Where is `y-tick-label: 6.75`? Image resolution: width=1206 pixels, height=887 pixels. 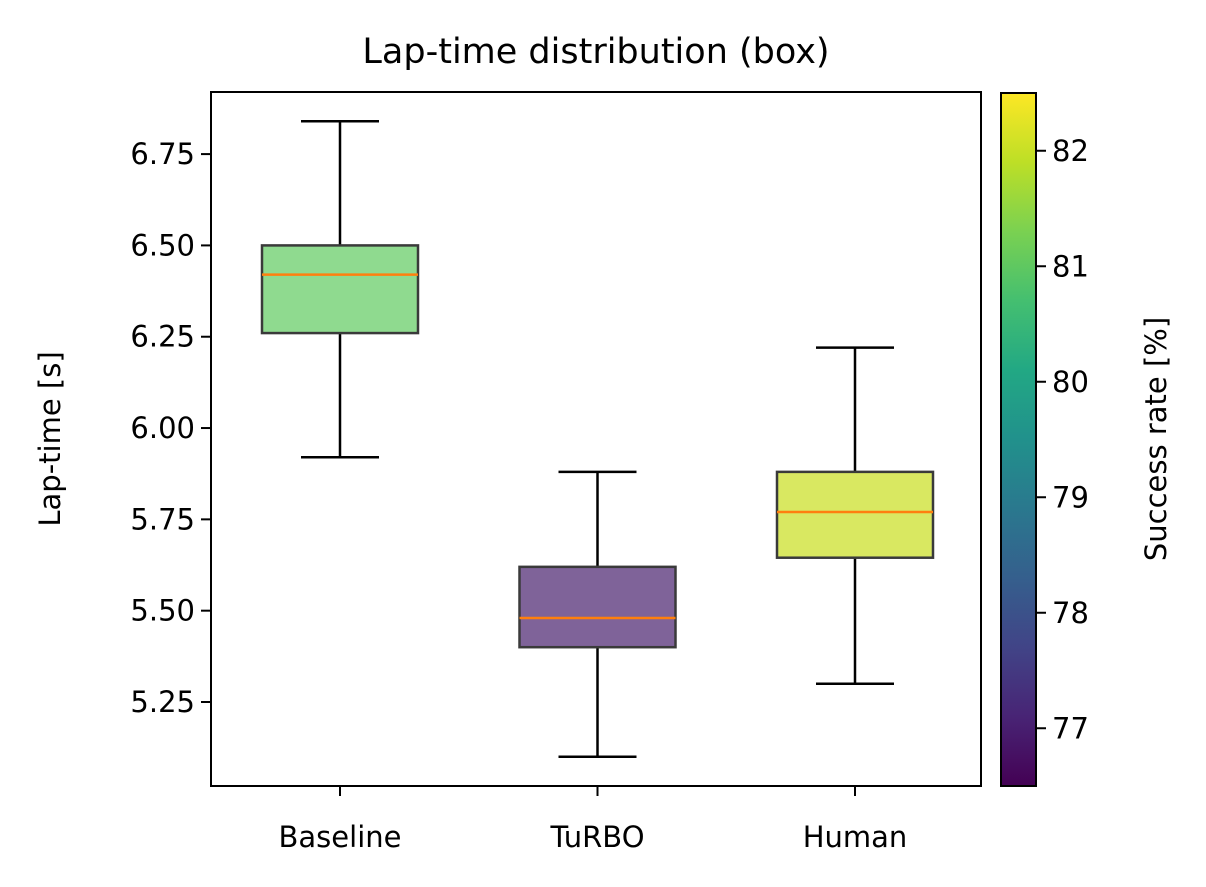 y-tick-label: 6.75 is located at coordinates (162, 154).